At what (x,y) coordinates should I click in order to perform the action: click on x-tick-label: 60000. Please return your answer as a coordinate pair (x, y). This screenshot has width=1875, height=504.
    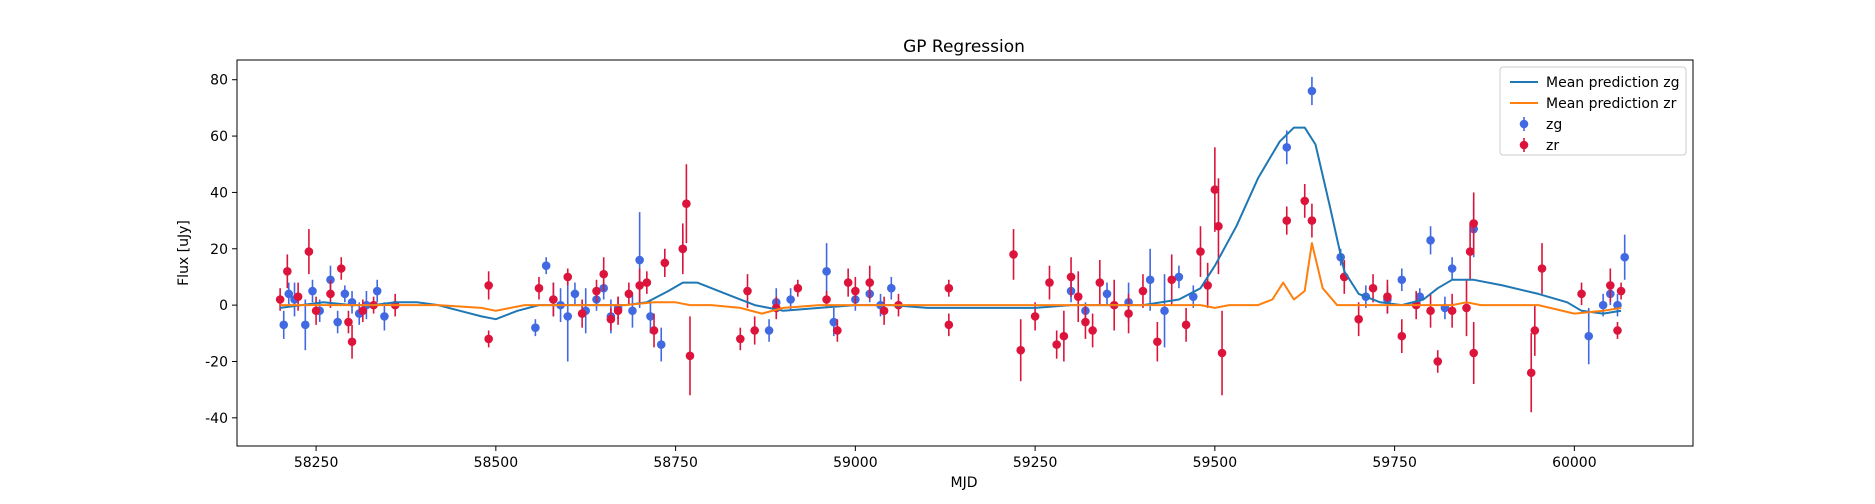
    Looking at the image, I should click on (1574, 463).